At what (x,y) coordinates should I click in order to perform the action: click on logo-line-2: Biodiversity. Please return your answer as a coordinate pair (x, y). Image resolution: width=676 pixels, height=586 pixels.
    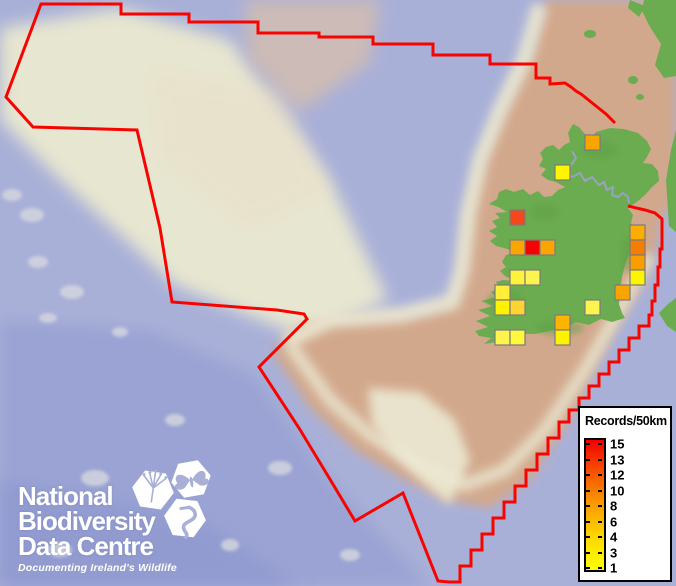
    Looking at the image, I should click on (87, 521).